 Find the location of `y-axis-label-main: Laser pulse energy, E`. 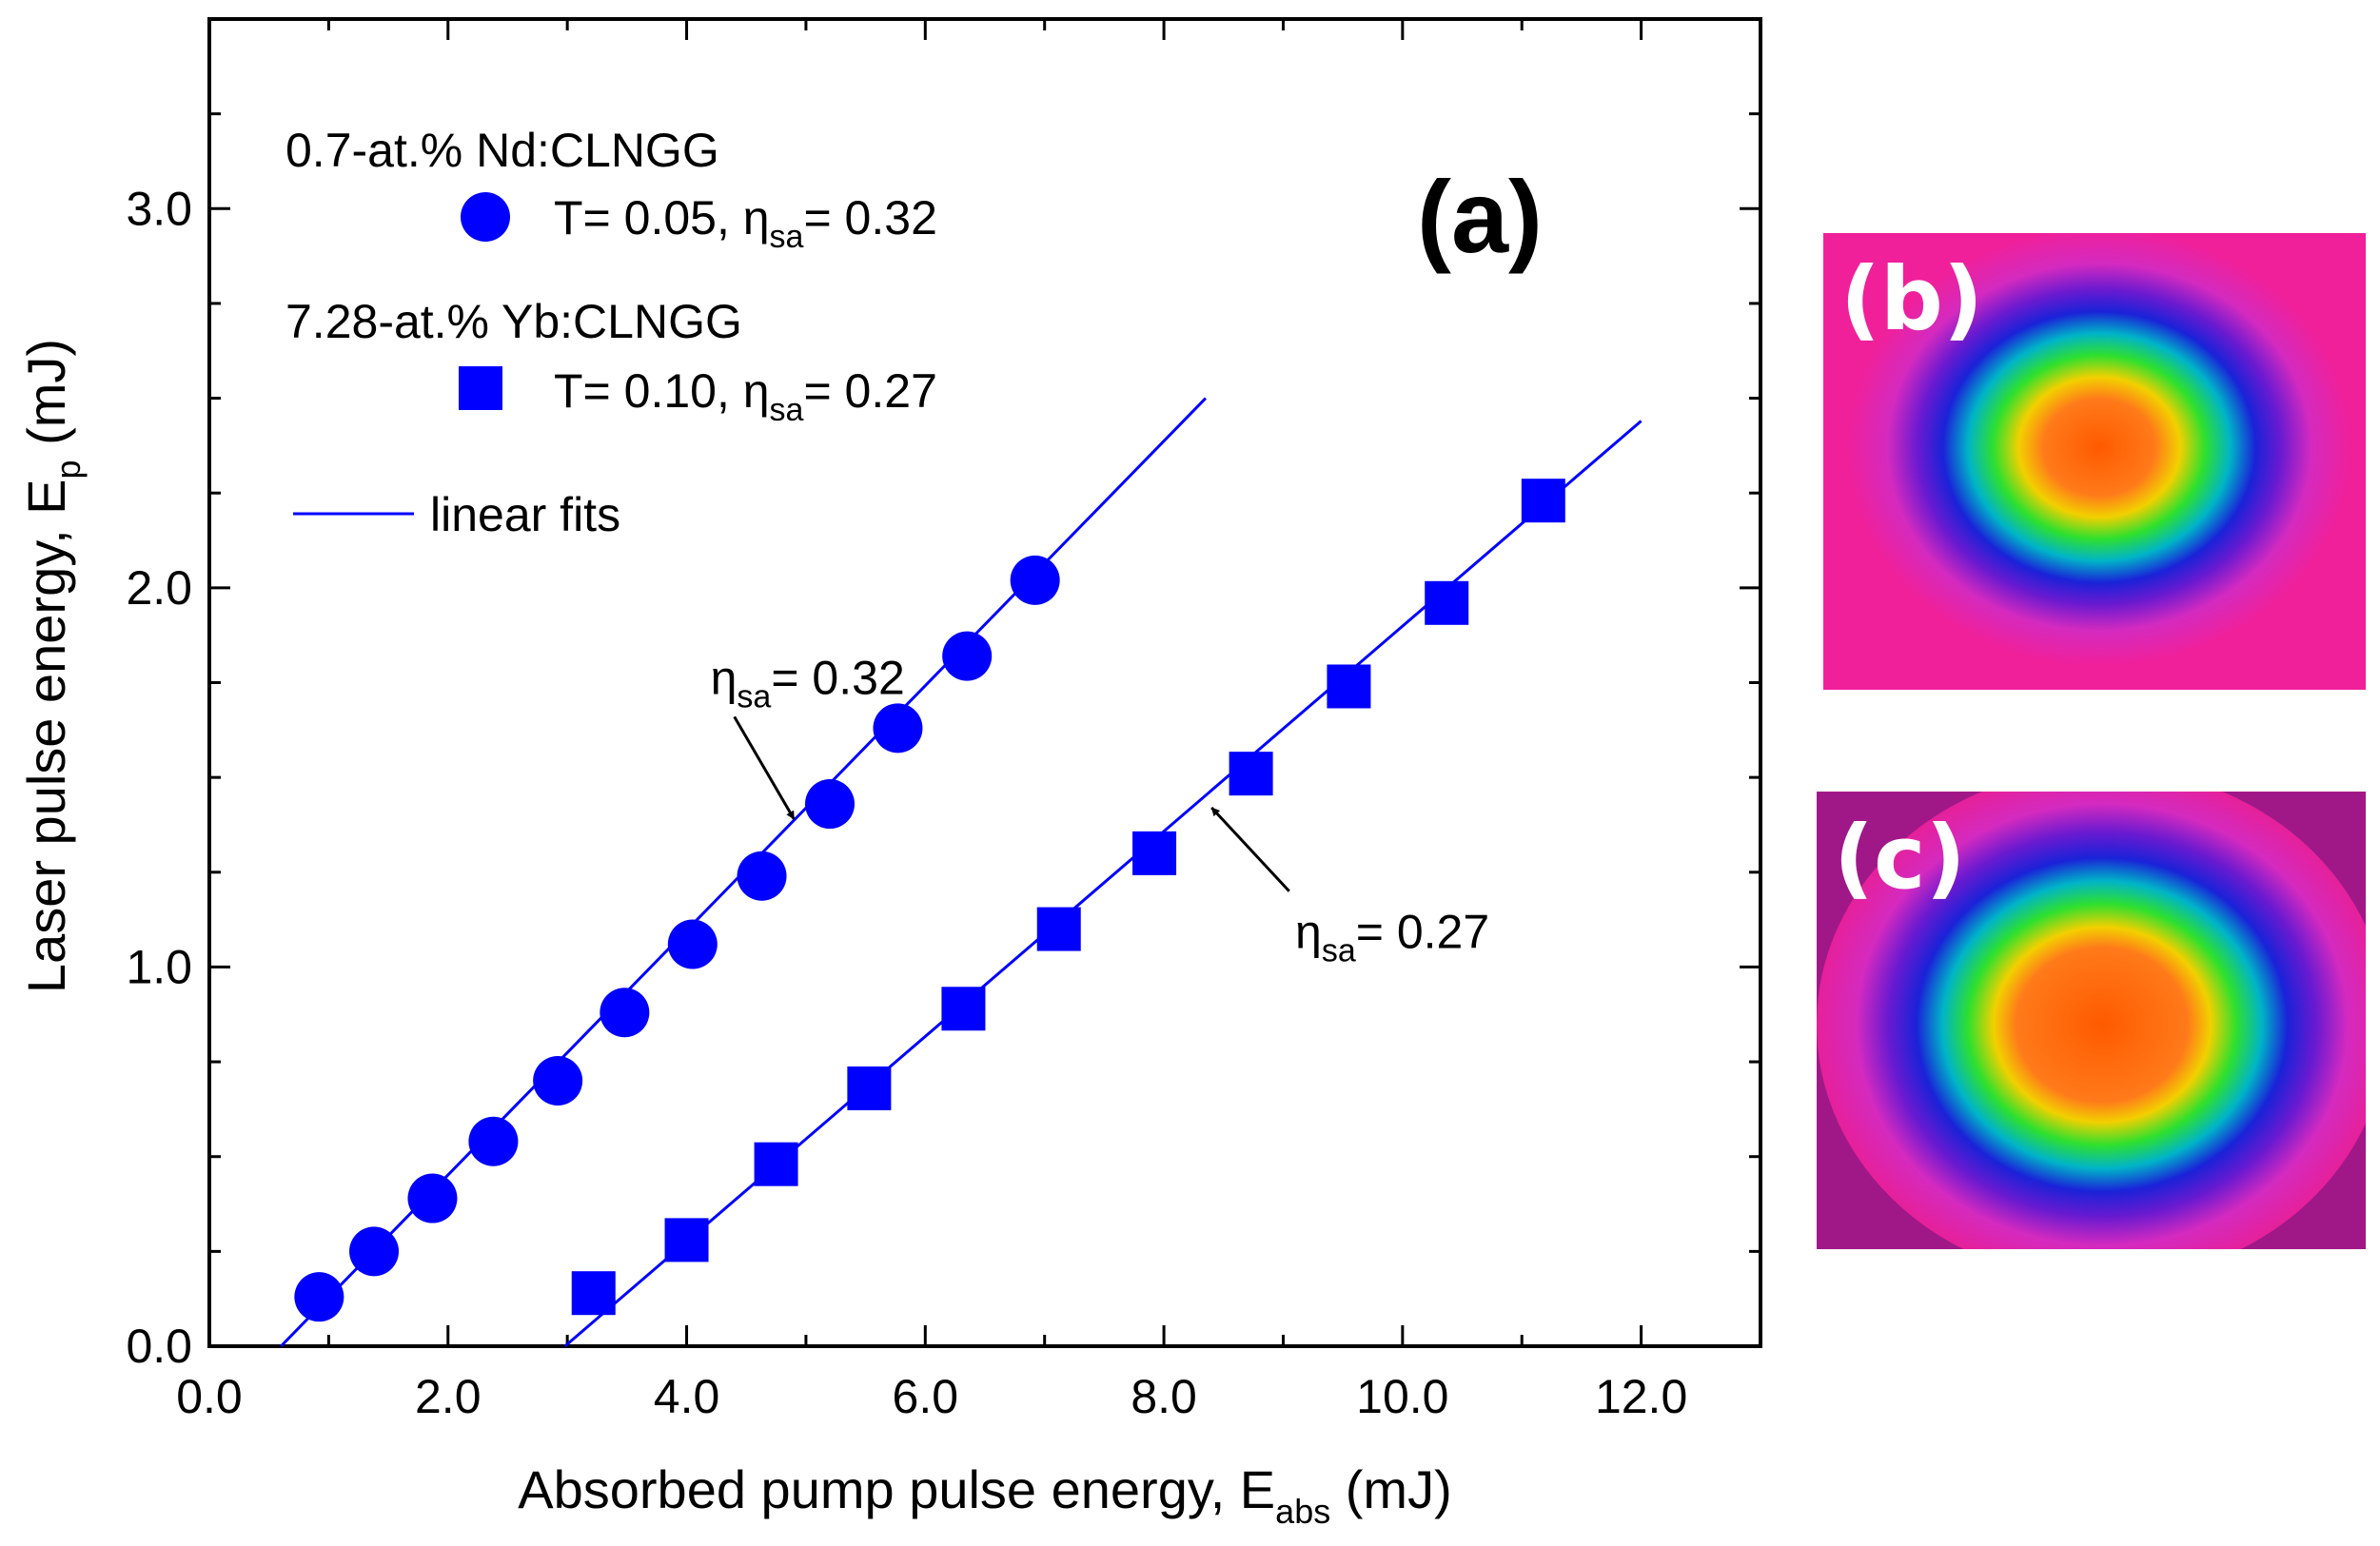

y-axis-label-main: Laser pulse energy, E is located at coordinates (46, 736).